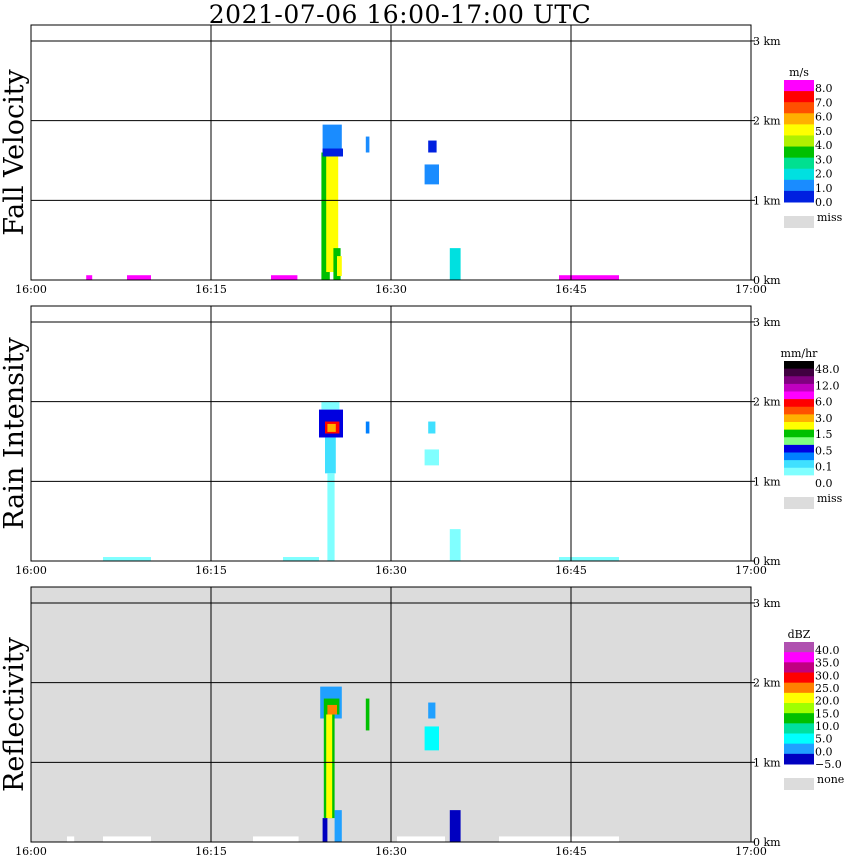 The width and height of the screenshot is (850, 868). I want to click on colorbar-value-label: 7.0, so click(824, 102).